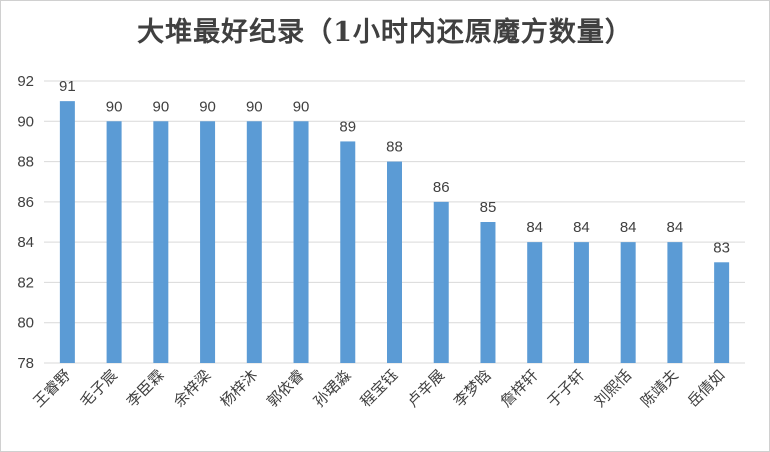  I want to click on category-label: 刘熙恬, so click(612, 388).